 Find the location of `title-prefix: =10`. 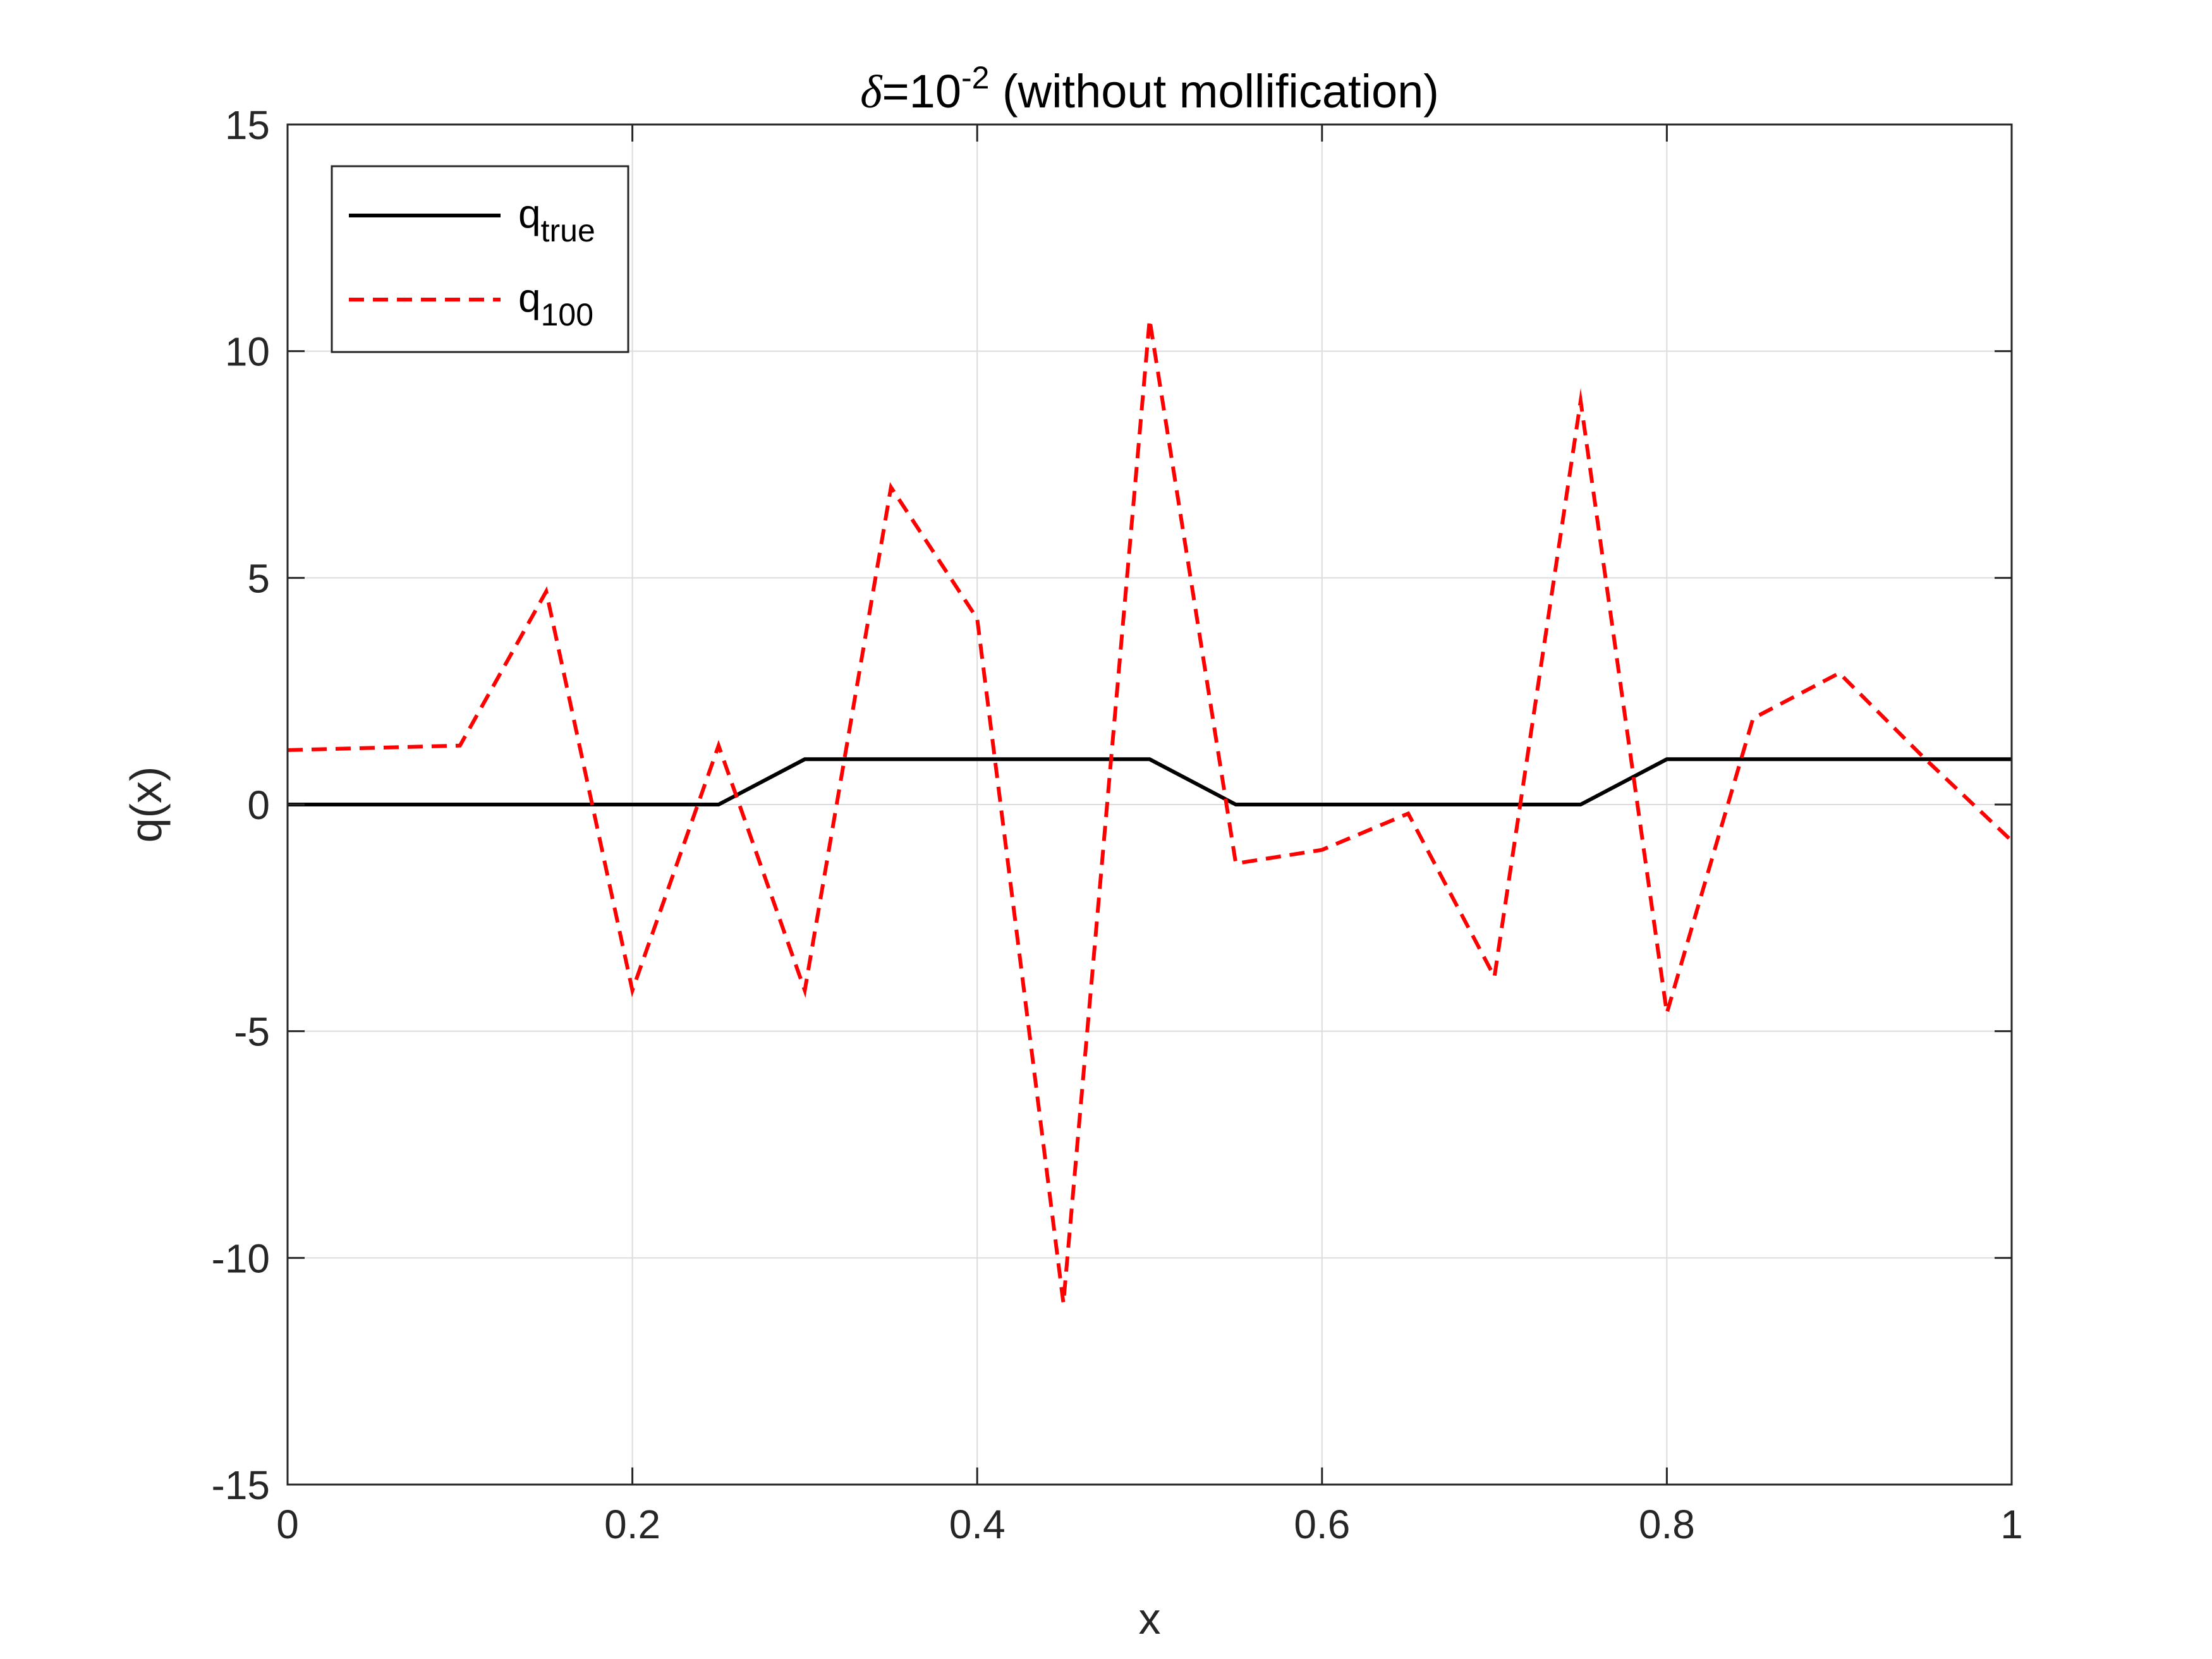

title-prefix: =10 is located at coordinates (922, 91).